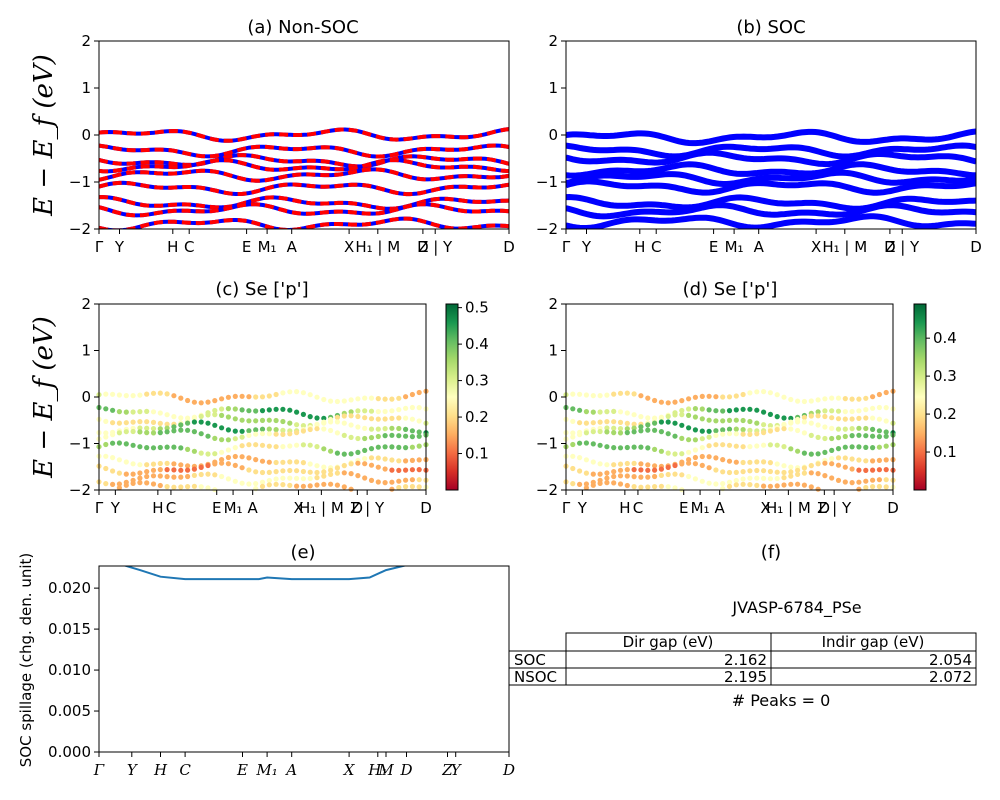 The width and height of the screenshot is (1000, 800). Describe the element at coordinates (477, 344) in the screenshot. I see `colorbar-tick-label: 0.4` at that location.